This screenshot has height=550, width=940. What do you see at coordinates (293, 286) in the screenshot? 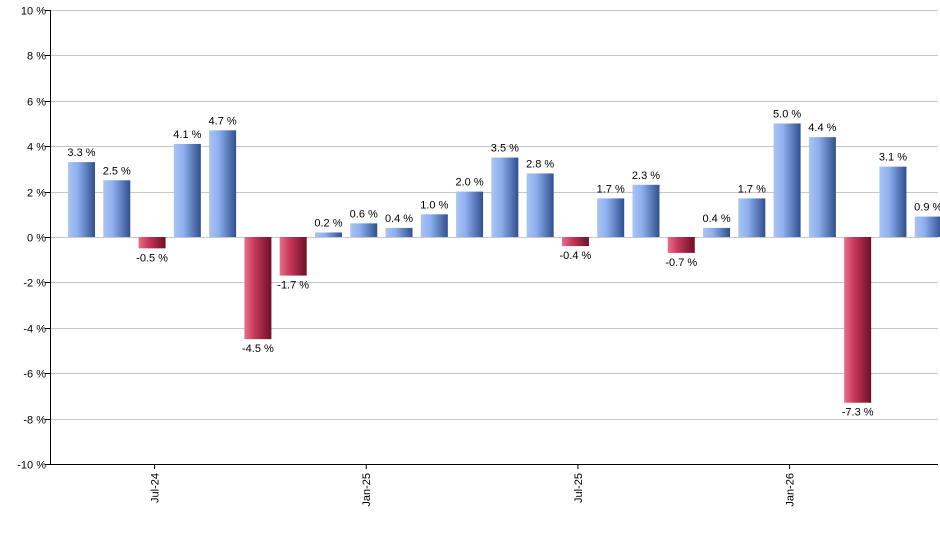
I see `bar-value-label: -1.7 %` at bounding box center [293, 286].